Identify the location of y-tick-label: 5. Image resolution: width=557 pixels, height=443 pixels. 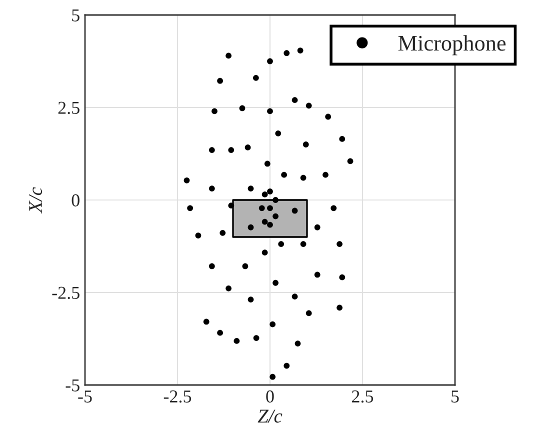
(76, 15).